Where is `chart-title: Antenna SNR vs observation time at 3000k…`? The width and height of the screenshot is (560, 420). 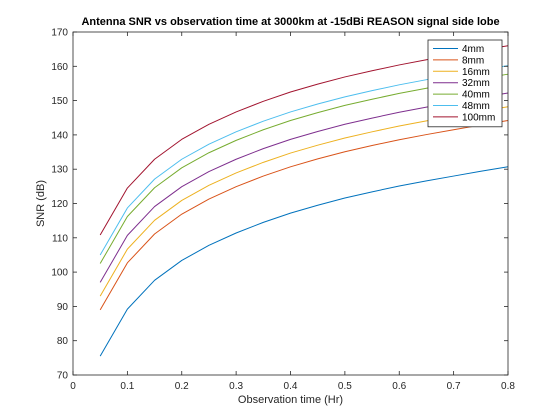 chart-title: Antenna SNR vs observation time at 3000k… is located at coordinates (290, 22).